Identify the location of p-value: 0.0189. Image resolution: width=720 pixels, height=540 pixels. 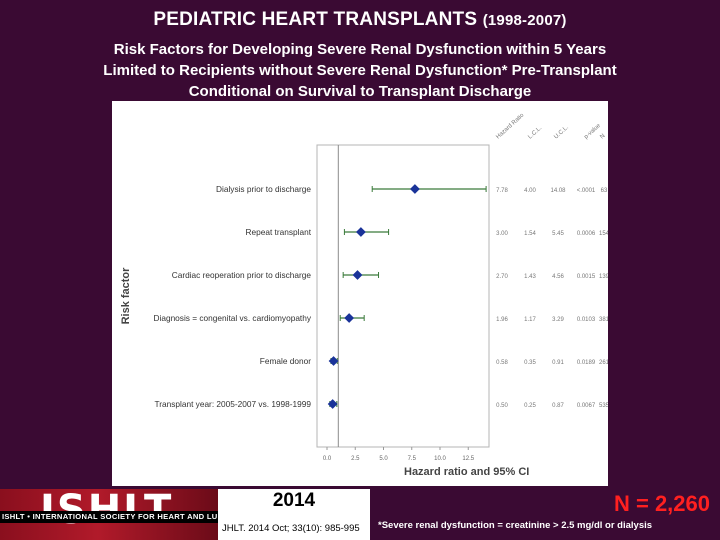
(586, 363).